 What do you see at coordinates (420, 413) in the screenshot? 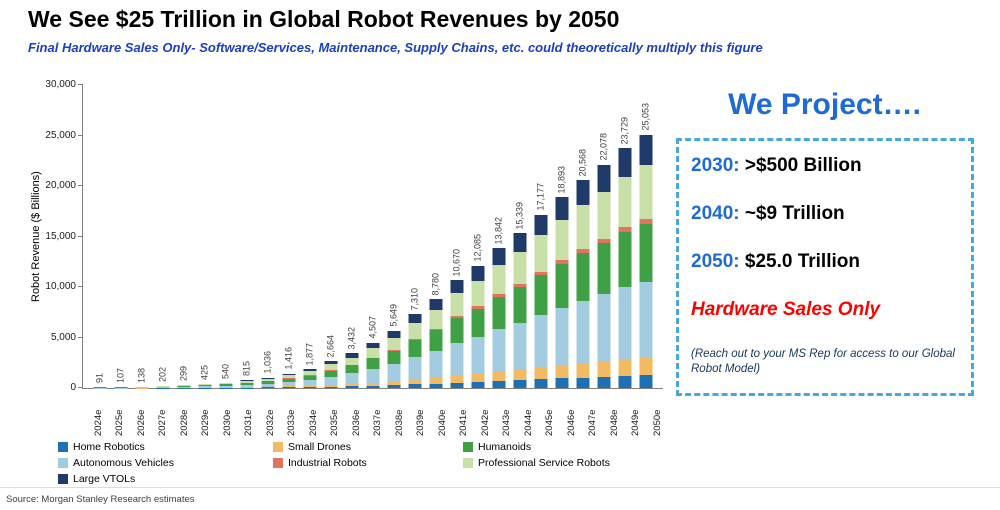
I see `x-tick-2039e: 2039e` at bounding box center [420, 413].